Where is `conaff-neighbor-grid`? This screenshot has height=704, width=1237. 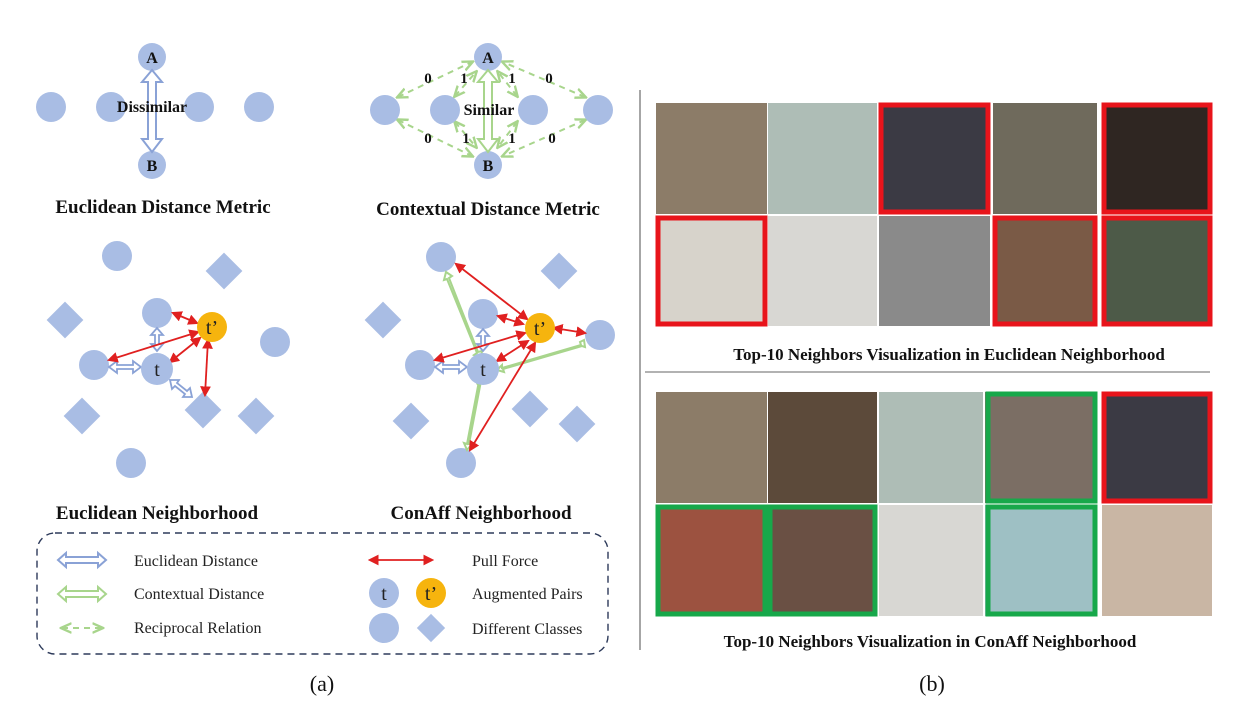 conaff-neighbor-grid is located at coordinates (934, 504).